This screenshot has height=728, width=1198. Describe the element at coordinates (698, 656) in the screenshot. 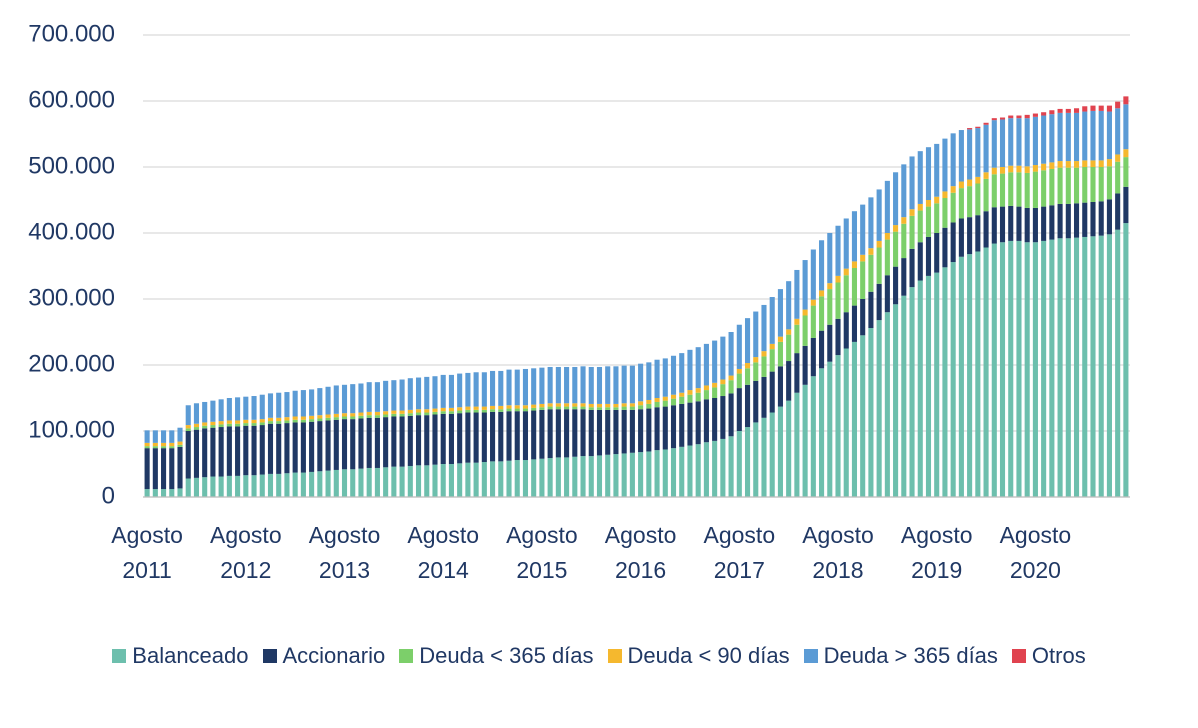

I see `legend-item: Deuda < 90 días` at that location.